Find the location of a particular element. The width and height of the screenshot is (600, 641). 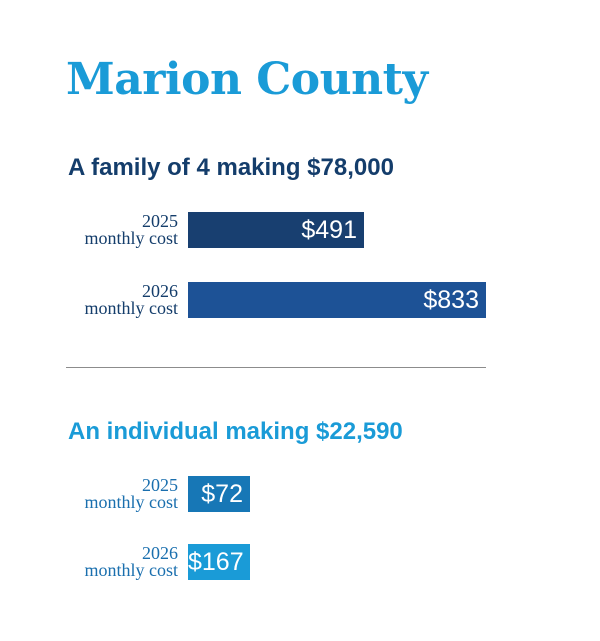

family-2025-caption: monthly cost is located at coordinates (131, 238).